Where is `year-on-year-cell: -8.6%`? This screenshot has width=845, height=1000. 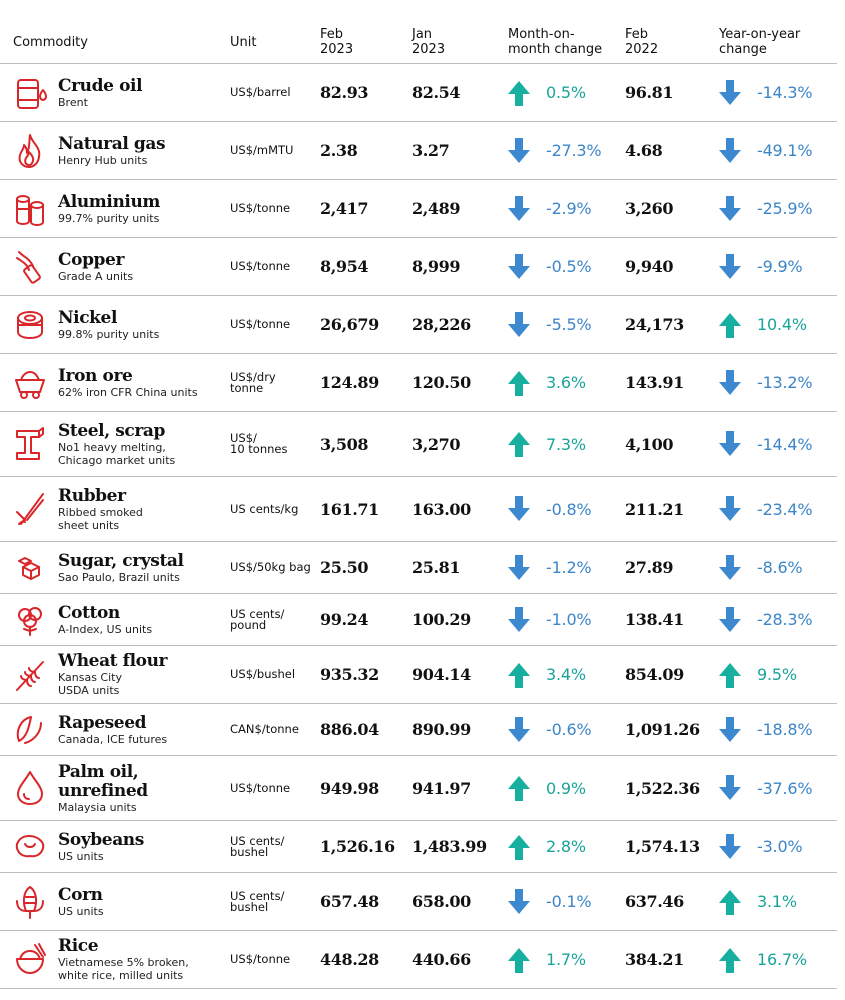 year-on-year-cell: -8.6% is located at coordinates (778, 567).